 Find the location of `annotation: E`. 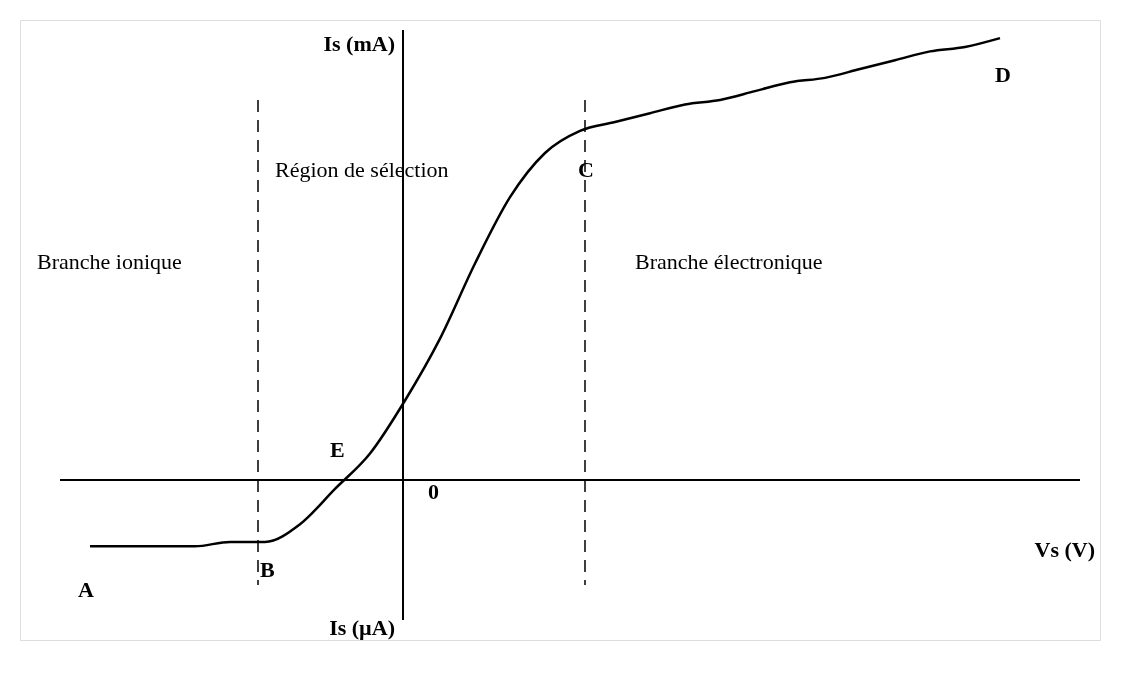

annotation: E is located at coordinates (337, 449).